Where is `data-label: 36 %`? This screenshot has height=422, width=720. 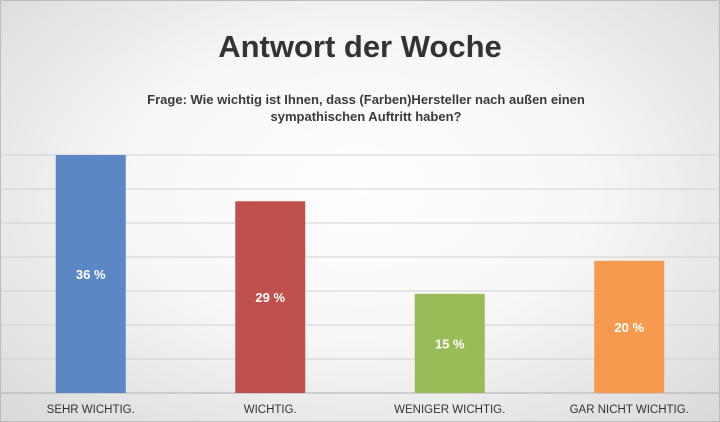
data-label: 36 % is located at coordinates (91, 274).